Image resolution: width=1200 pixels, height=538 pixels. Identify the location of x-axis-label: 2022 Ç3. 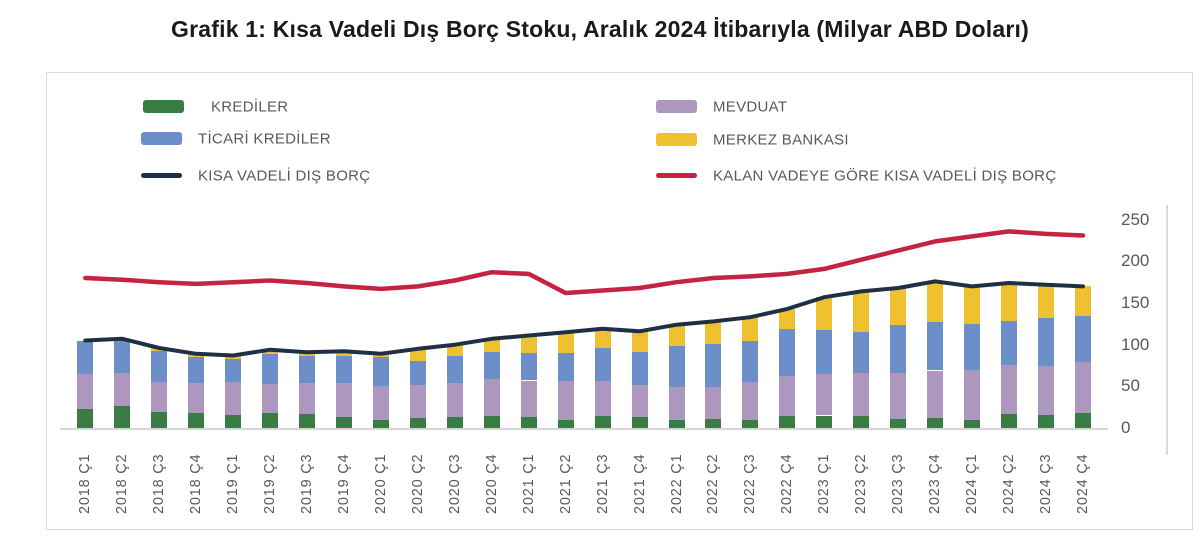
(750, 483).